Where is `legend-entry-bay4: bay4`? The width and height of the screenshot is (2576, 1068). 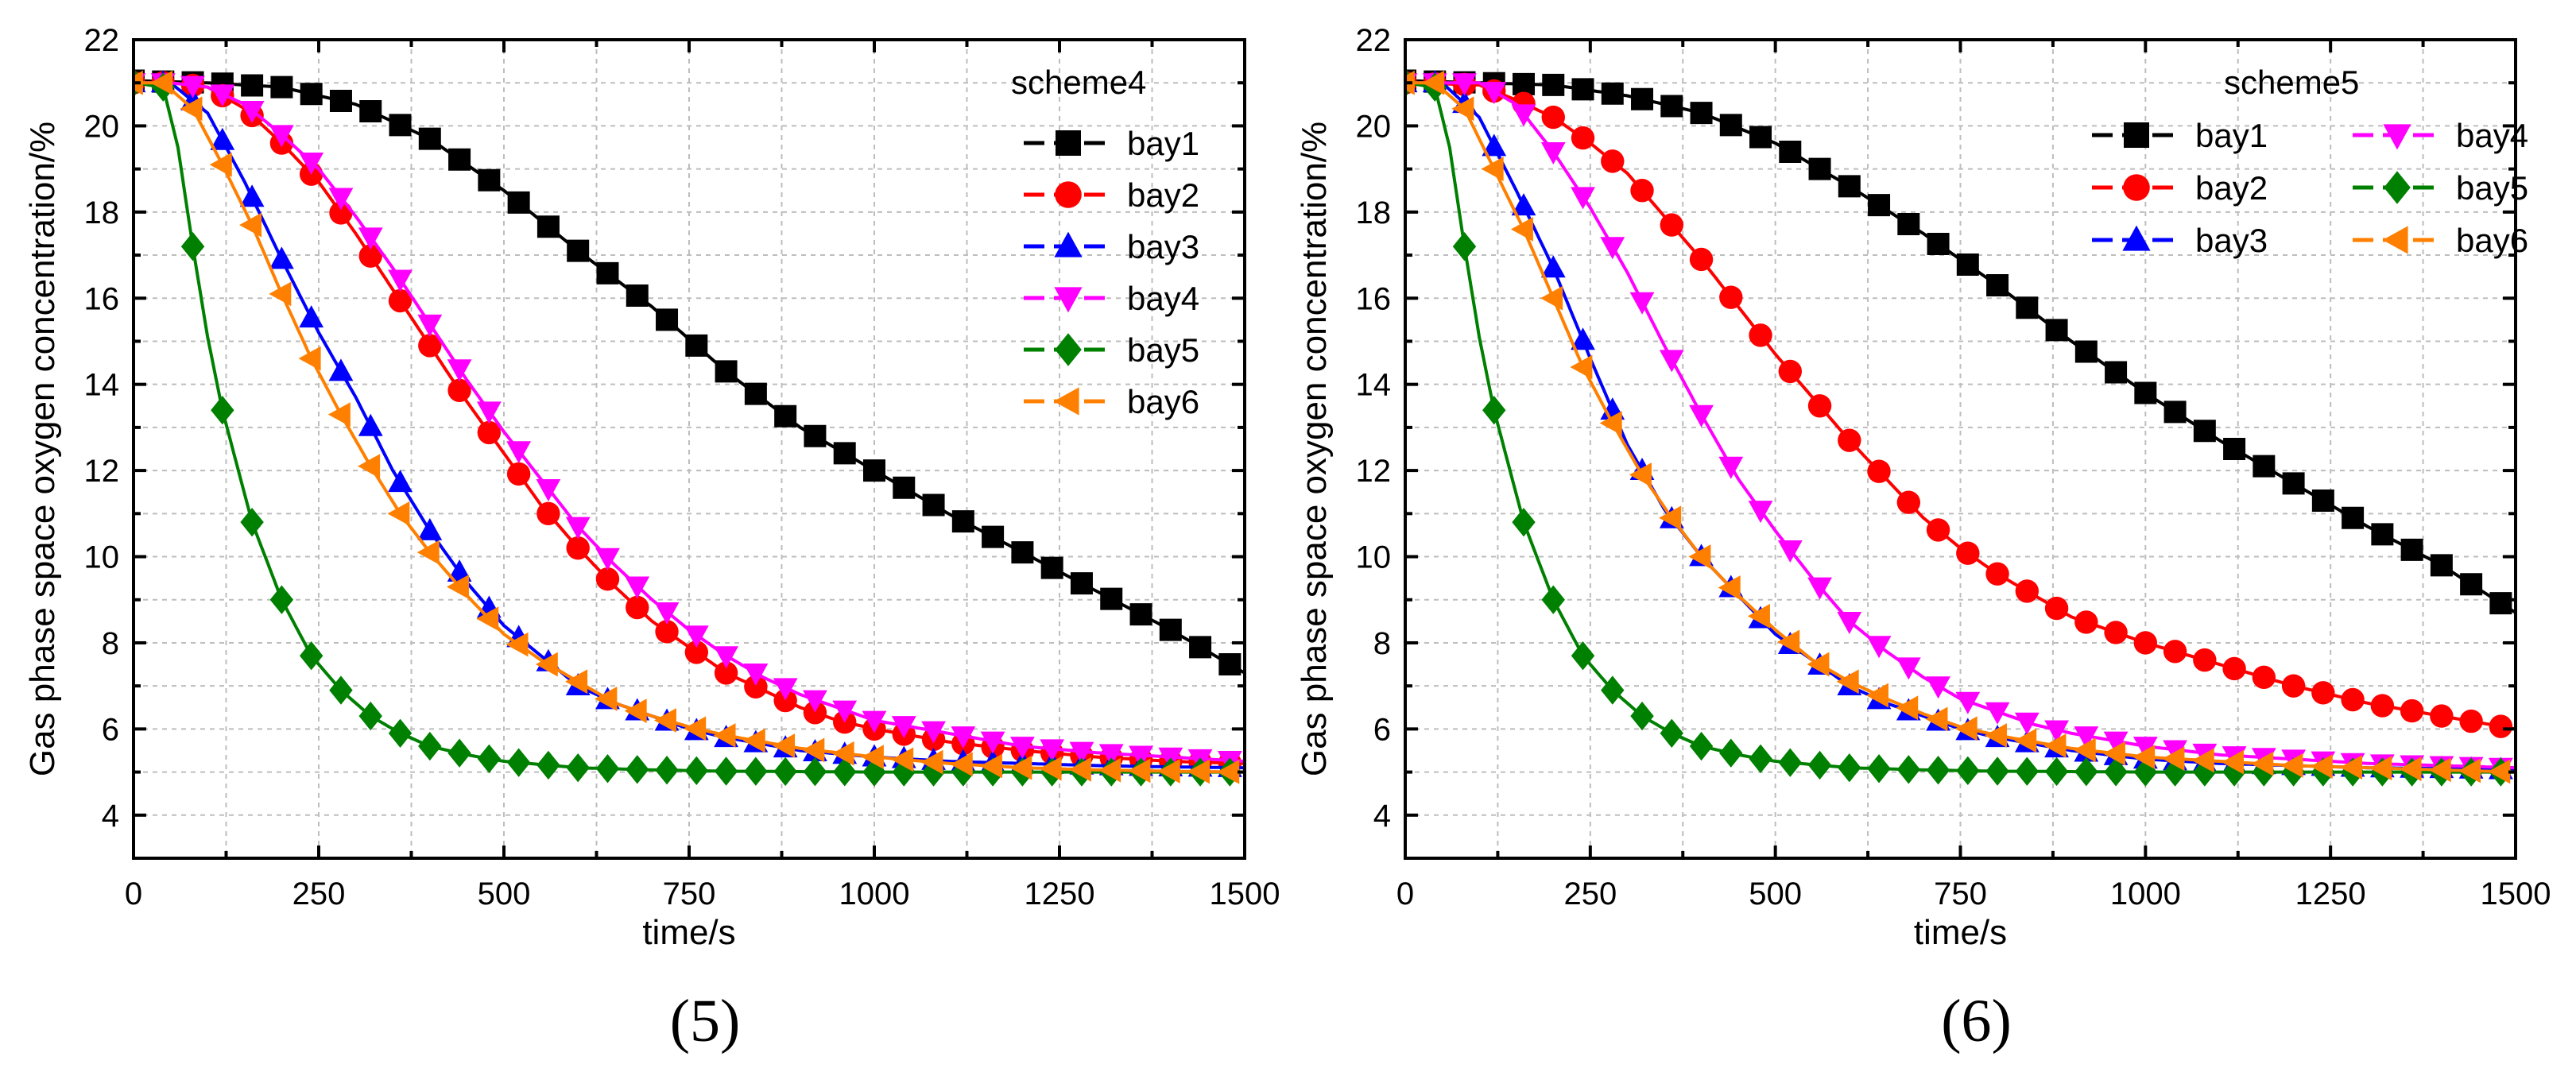
legend-entry-bay4: bay4 is located at coordinates (2440, 135).